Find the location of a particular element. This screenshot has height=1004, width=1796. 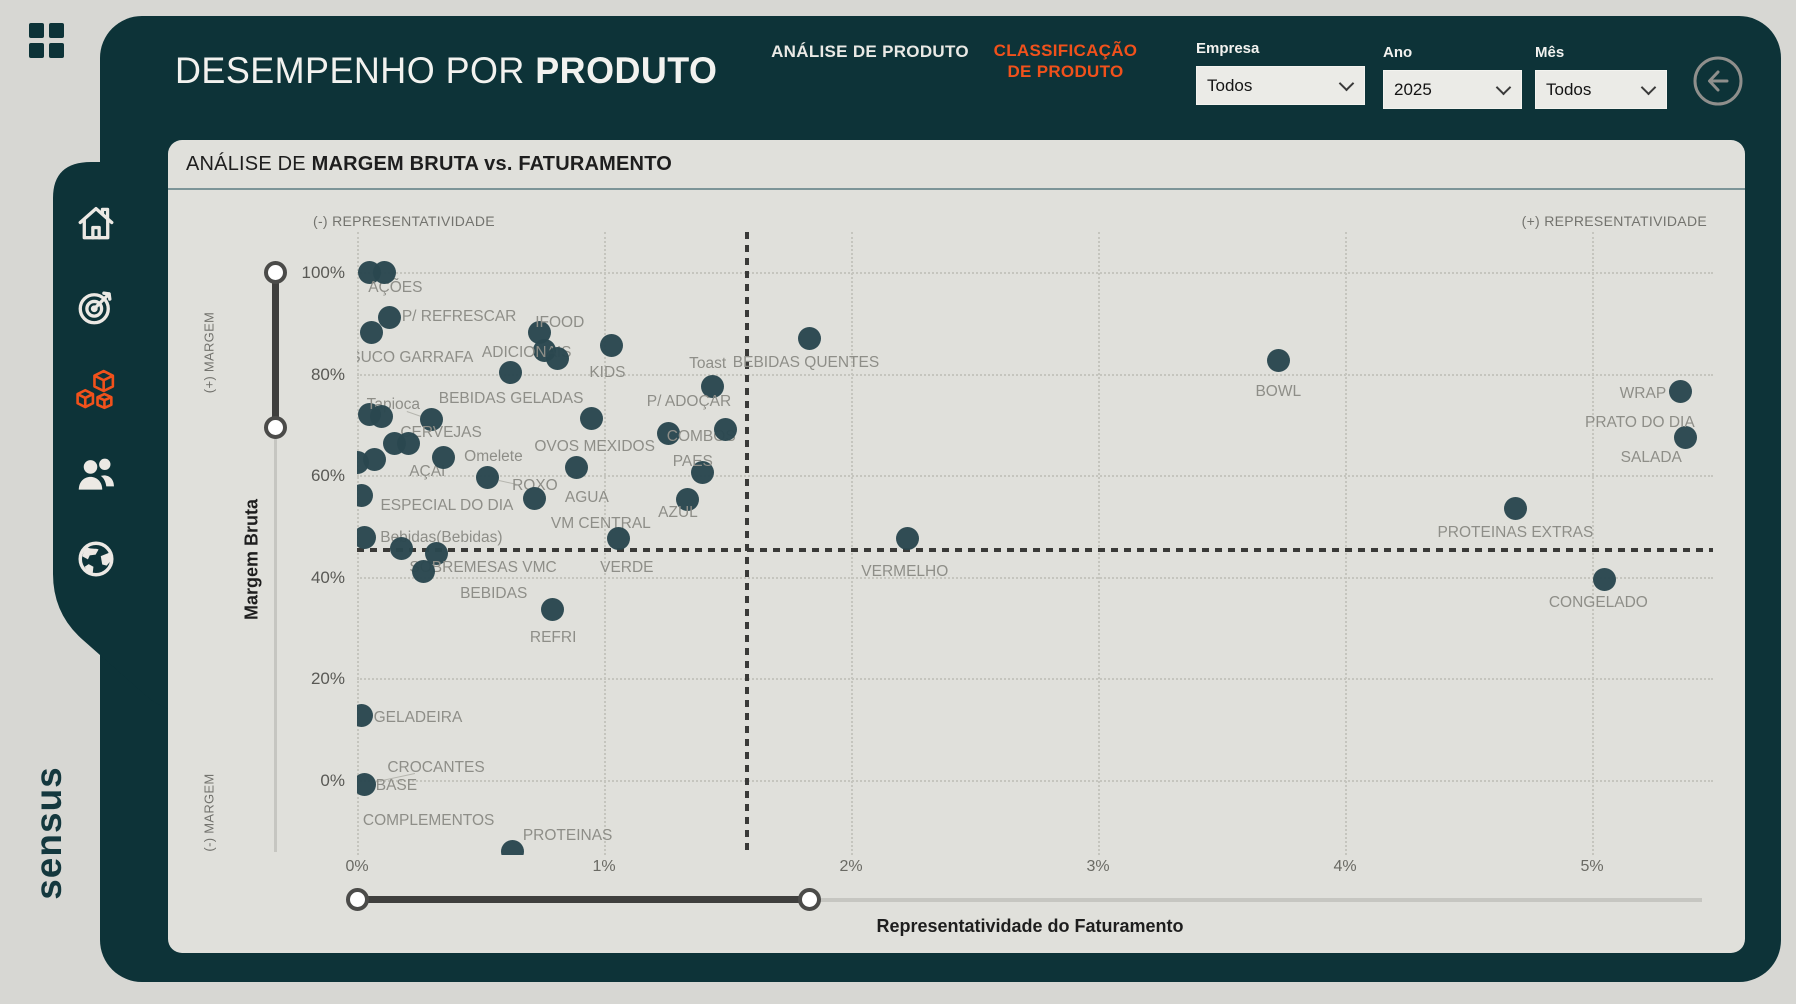

x-tick-label: 3% is located at coordinates (1098, 866).